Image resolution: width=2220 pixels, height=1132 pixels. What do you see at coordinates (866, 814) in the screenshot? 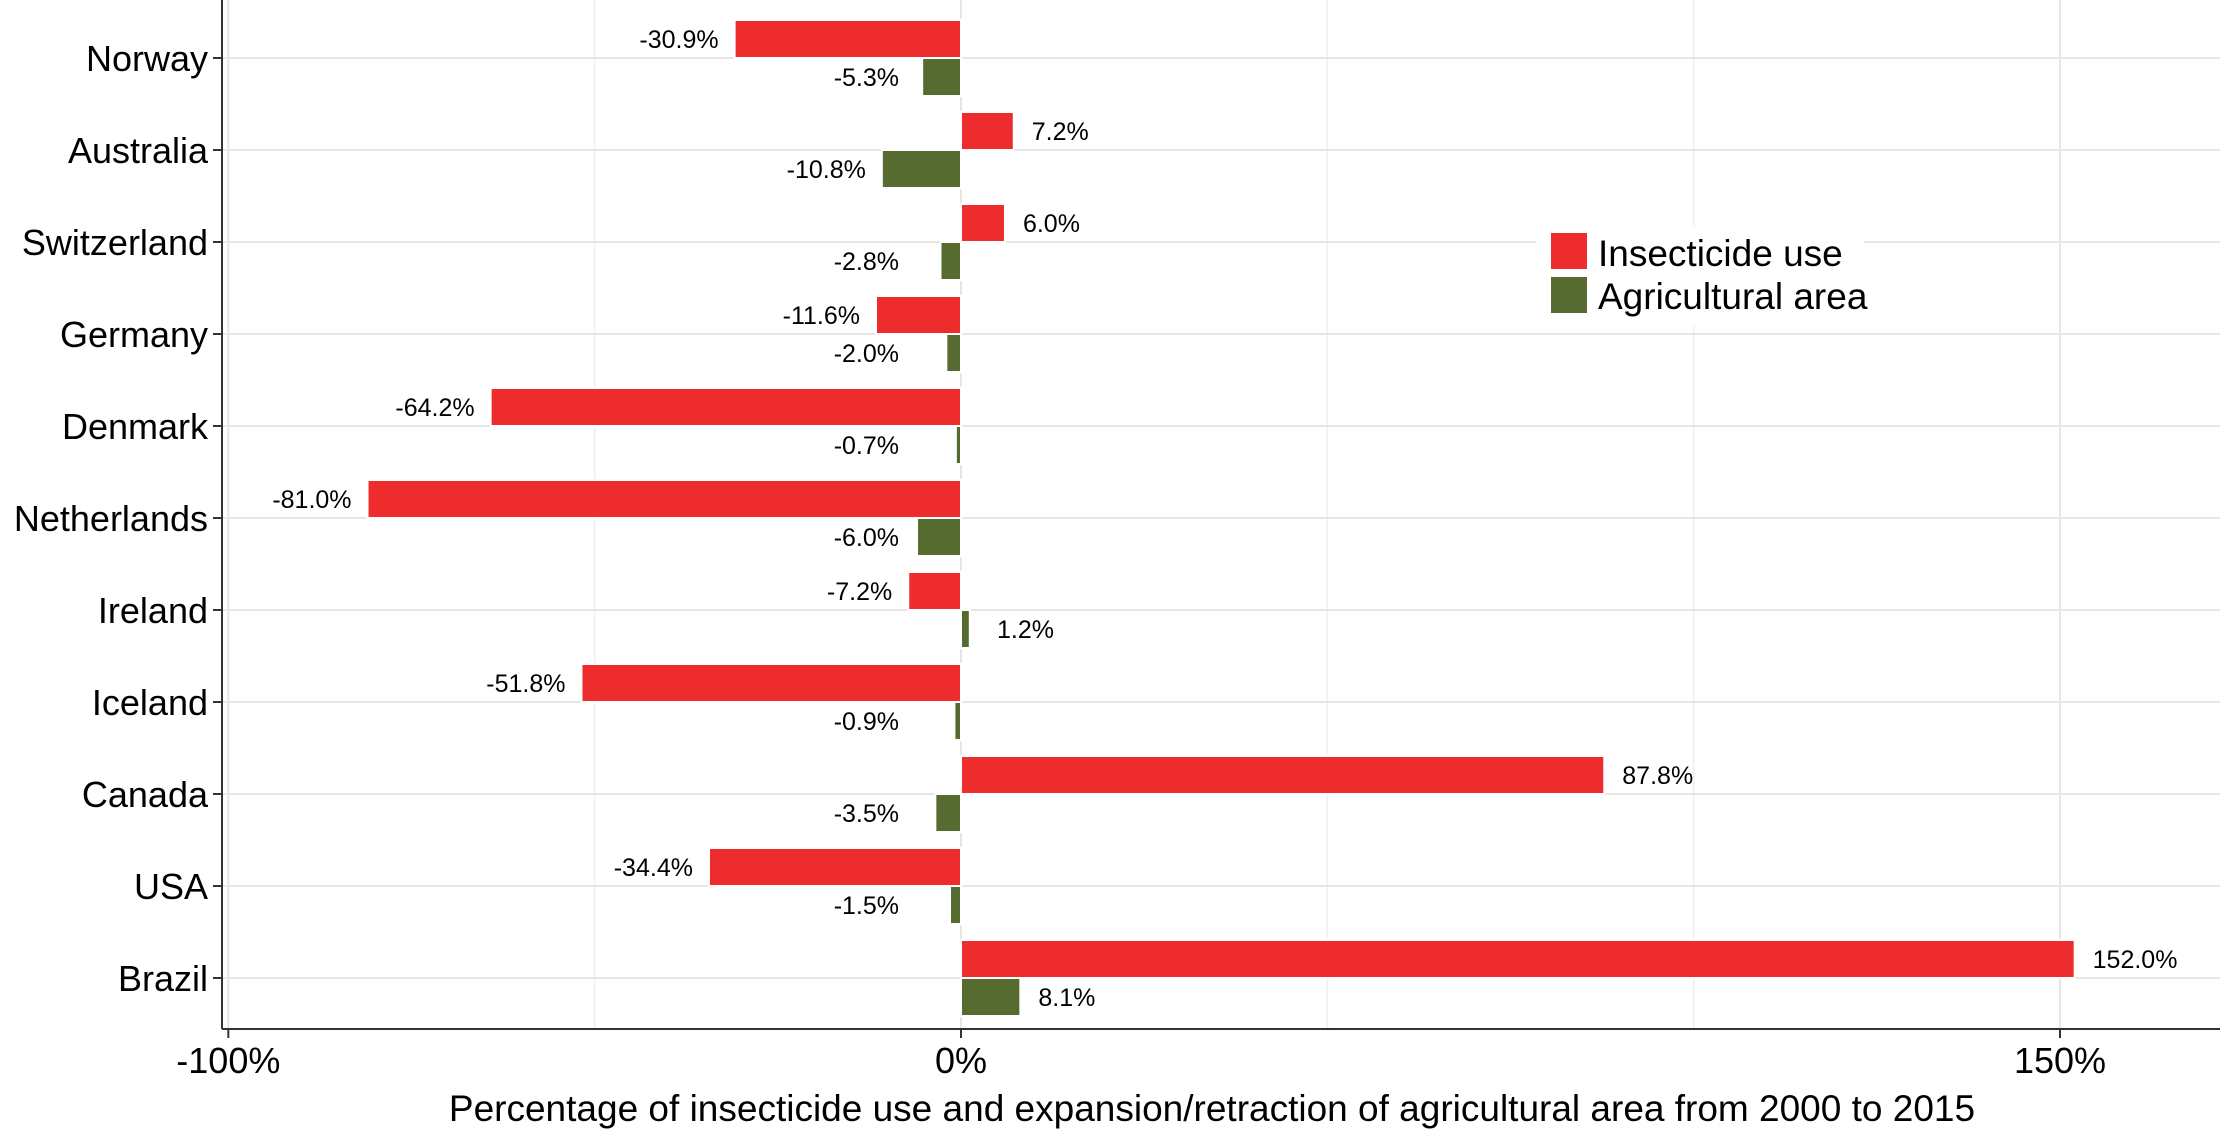
I see `bar-label-1-8: -3.5%` at bounding box center [866, 814].